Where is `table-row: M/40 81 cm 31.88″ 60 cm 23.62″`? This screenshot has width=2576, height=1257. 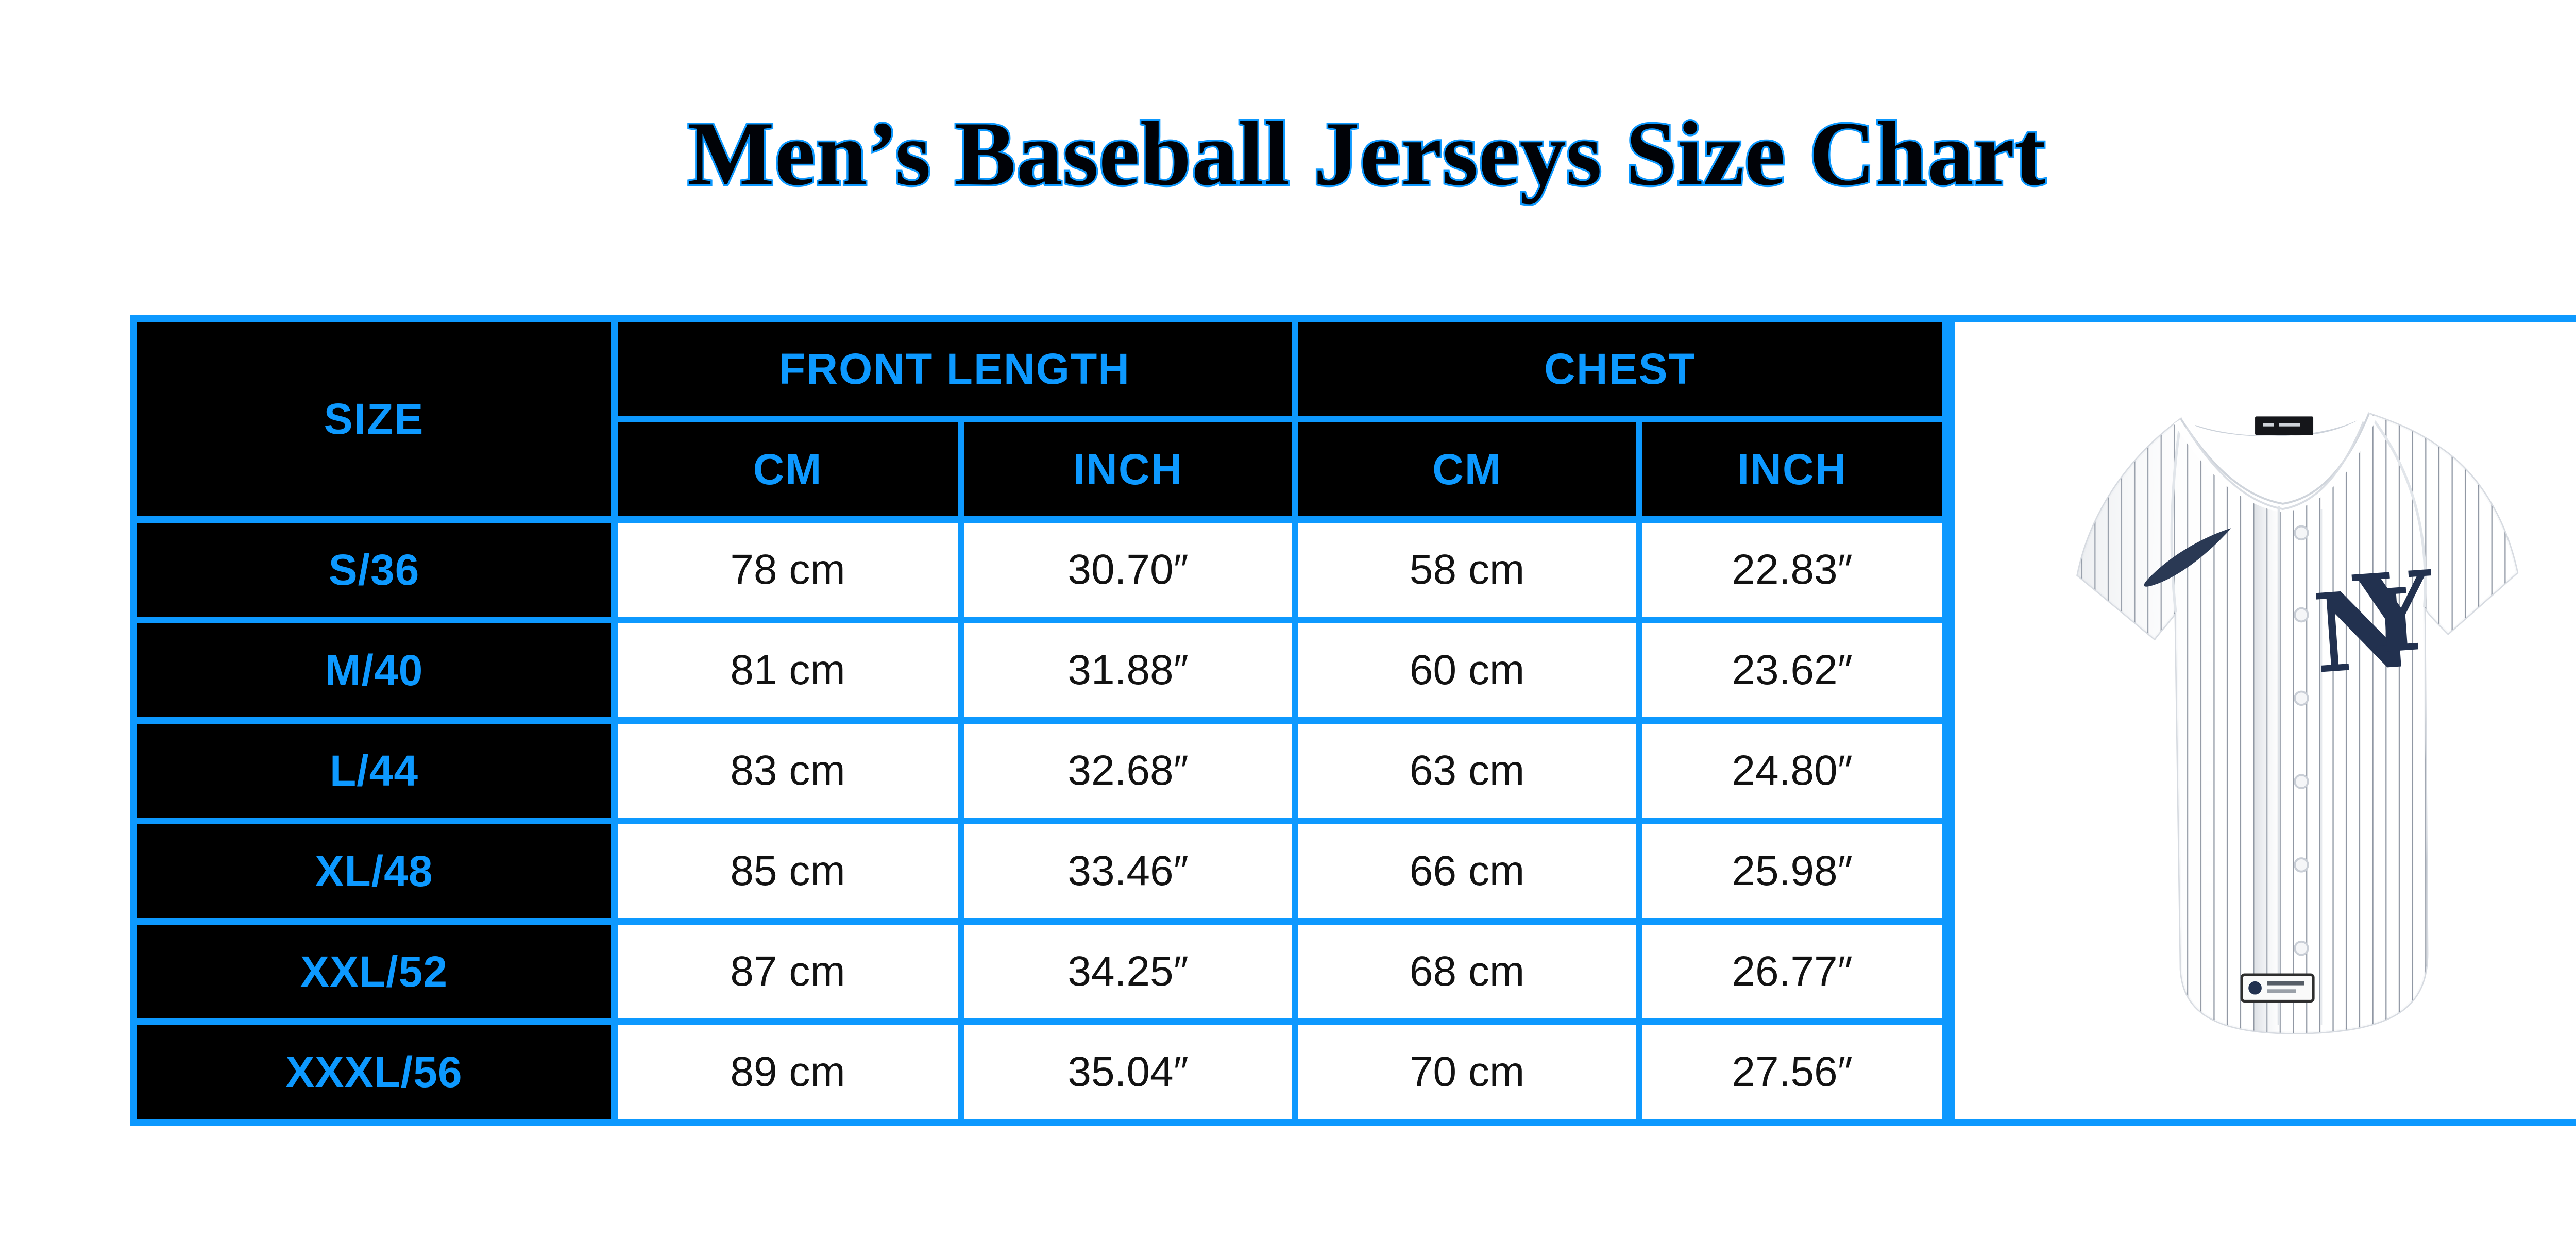 table-row: M/40 81 cm 31.88″ 60 cm 23.62″ is located at coordinates (1039, 670).